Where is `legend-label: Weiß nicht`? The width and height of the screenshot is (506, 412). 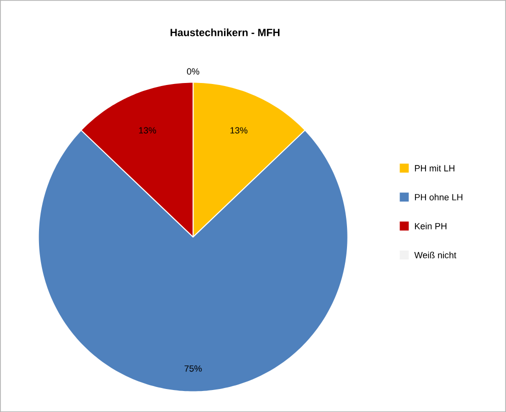 legend-label: Weiß nicht is located at coordinates (435, 255).